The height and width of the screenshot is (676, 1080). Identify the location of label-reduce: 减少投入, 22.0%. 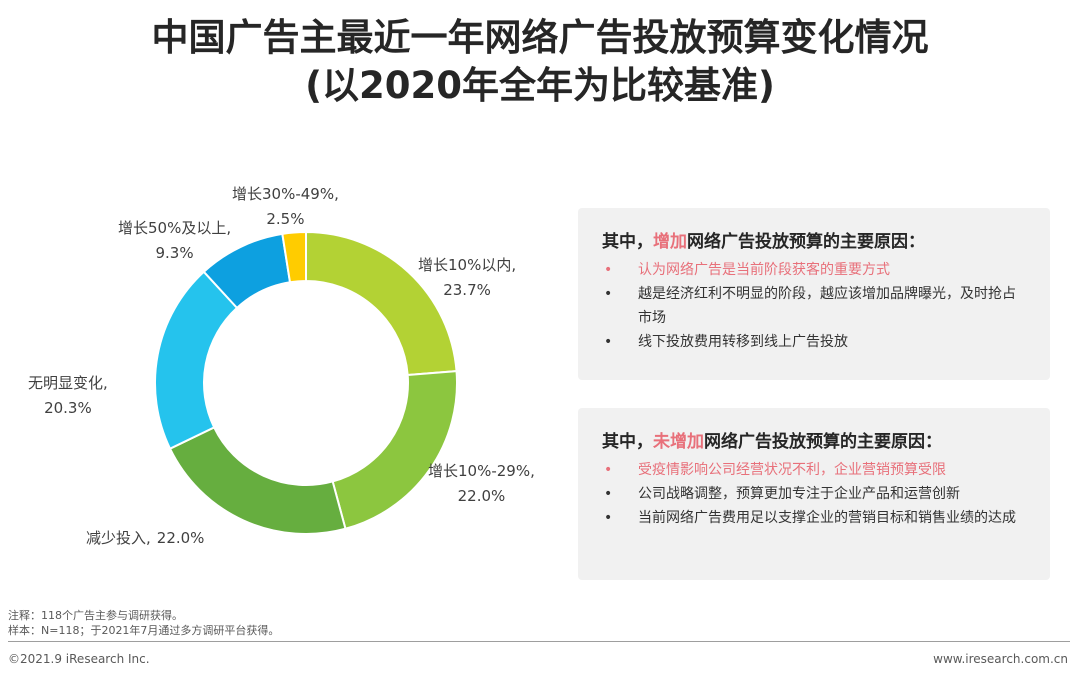
(145, 538).